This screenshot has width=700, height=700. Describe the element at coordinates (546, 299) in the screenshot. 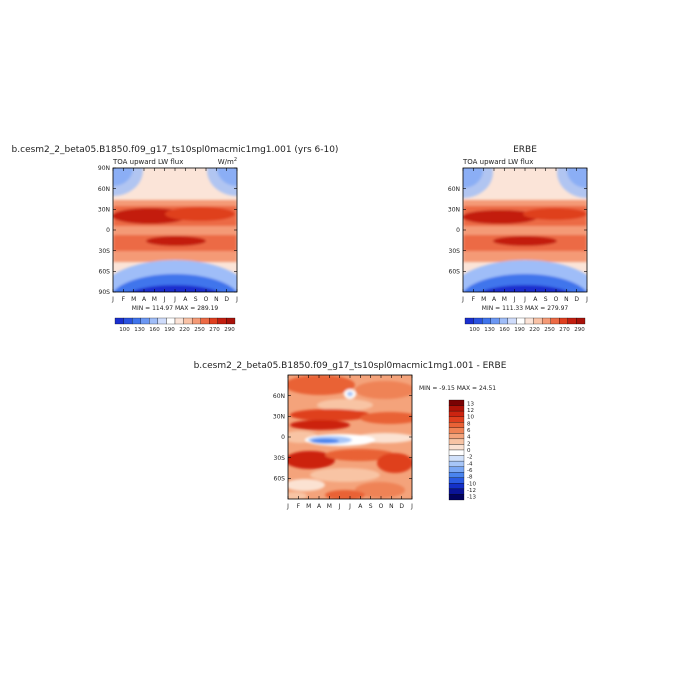

I see `x-tick-label: S` at that location.